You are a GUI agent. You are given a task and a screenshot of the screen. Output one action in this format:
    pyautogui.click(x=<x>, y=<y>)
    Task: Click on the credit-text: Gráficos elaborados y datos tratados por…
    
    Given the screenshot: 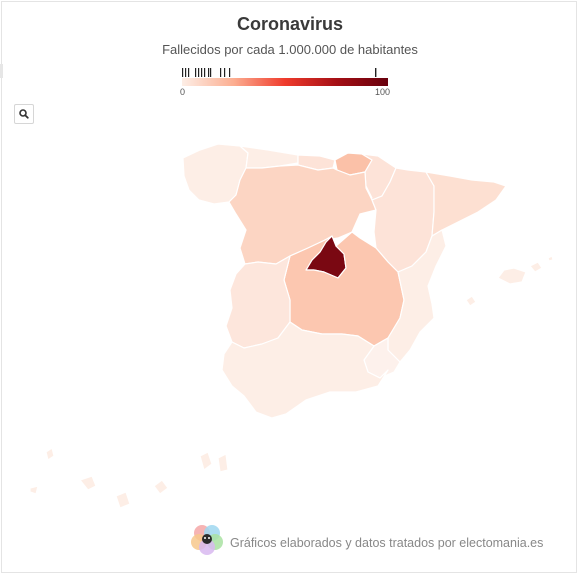 What is the action you would take?
    pyautogui.click(x=387, y=543)
    